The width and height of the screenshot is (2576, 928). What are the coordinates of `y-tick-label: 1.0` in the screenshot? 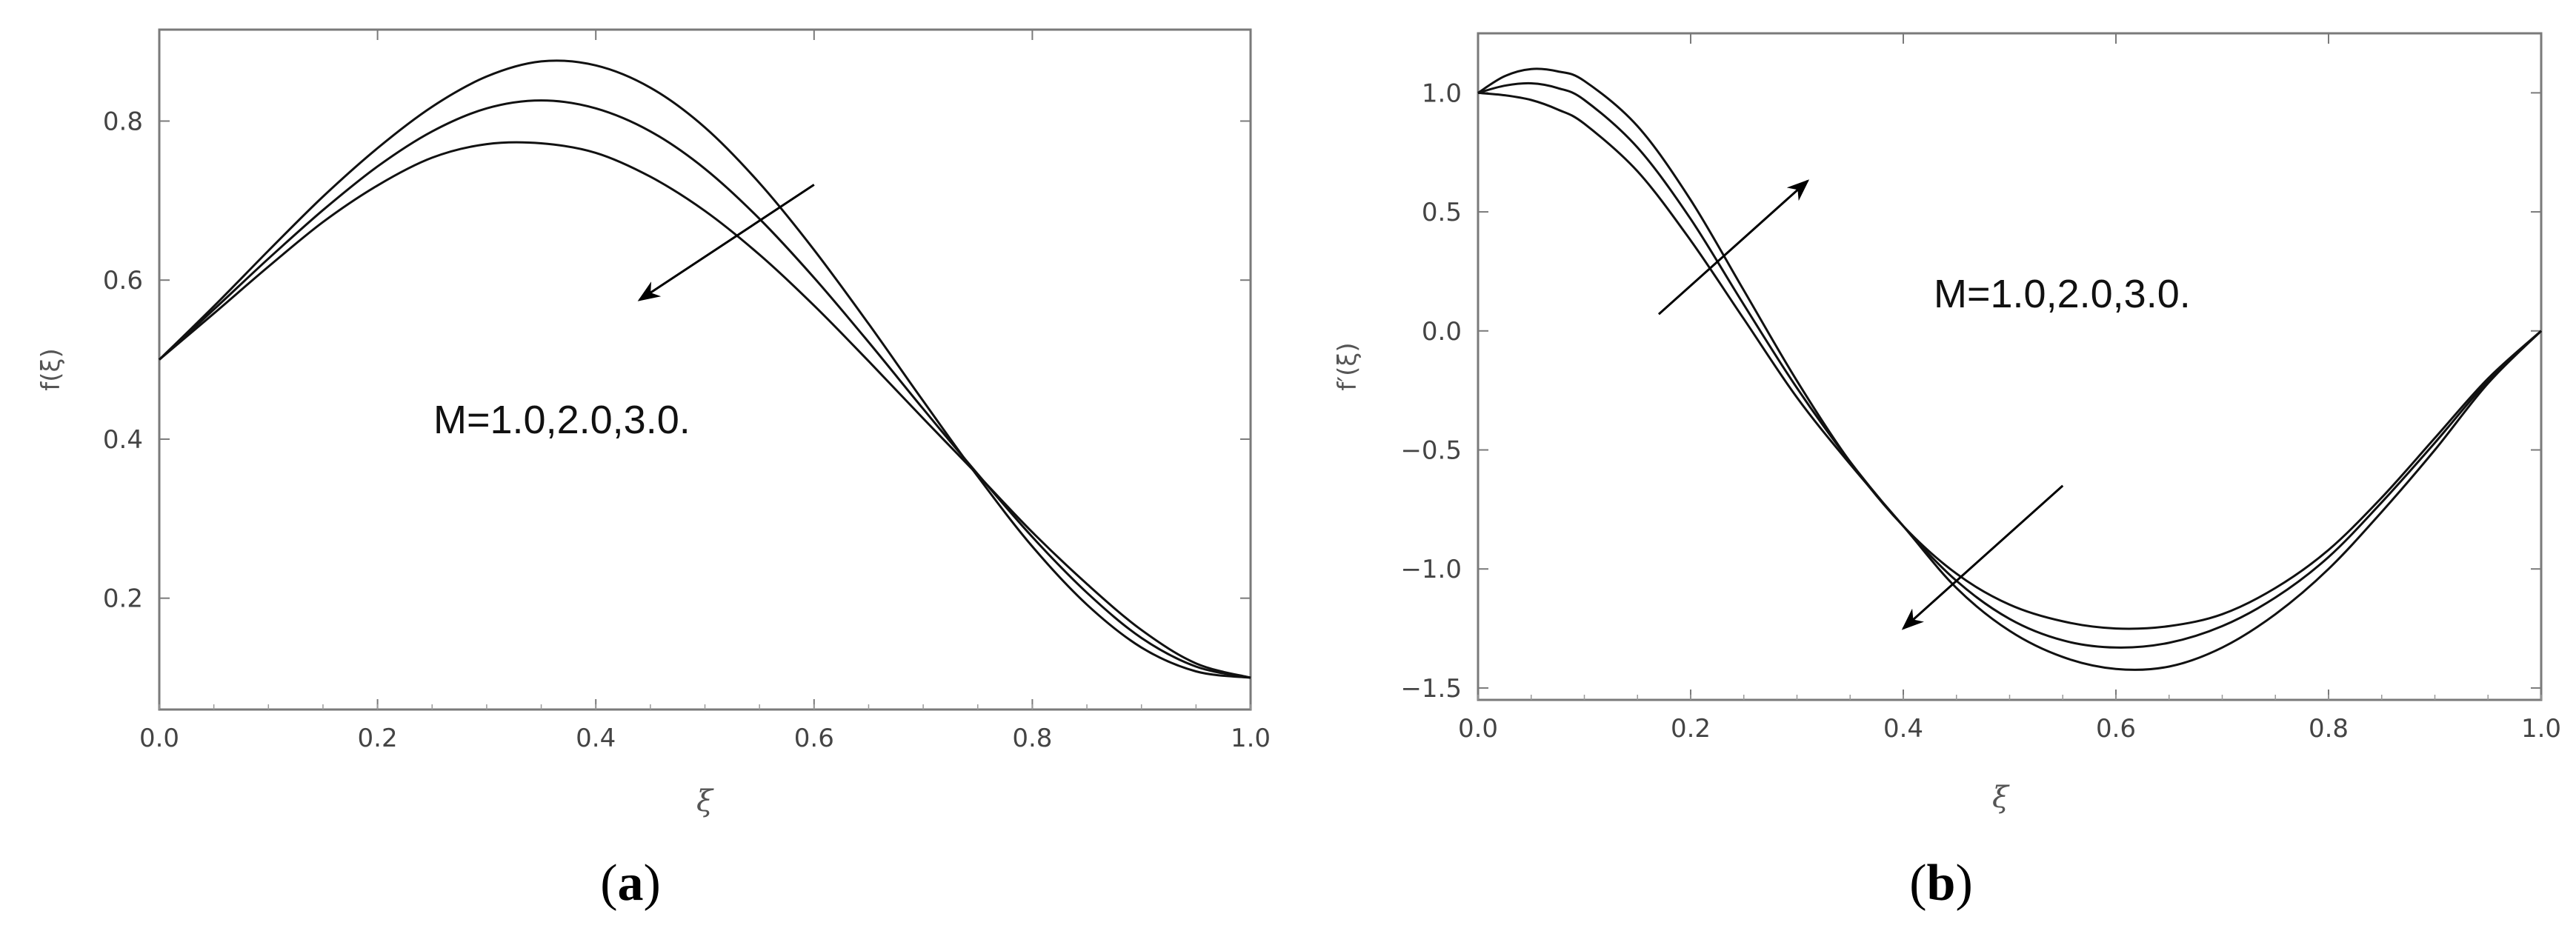 It's located at (1442, 93).